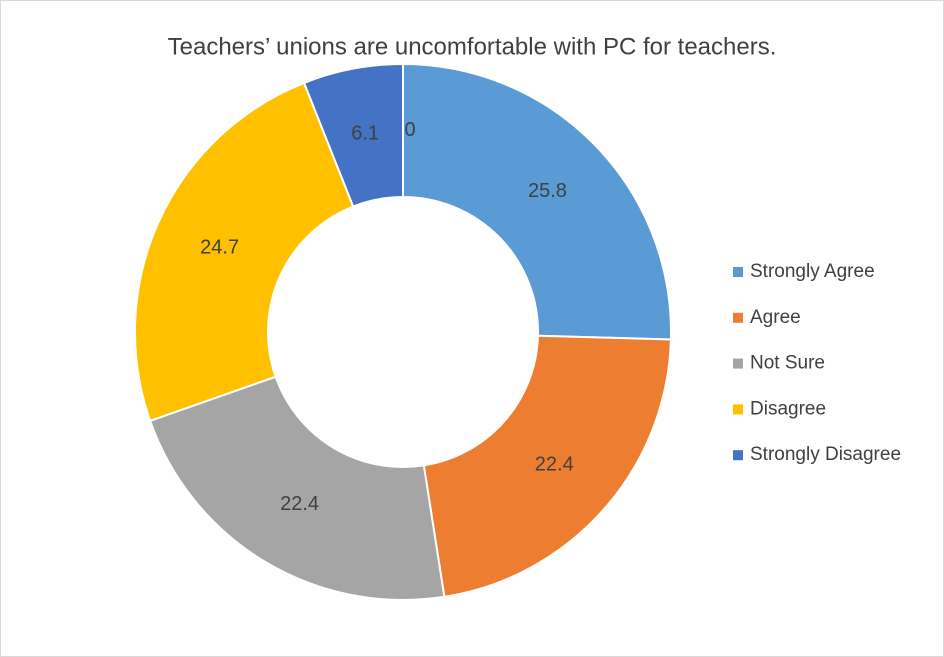 This screenshot has height=657, width=944. I want to click on legend-label: Strongly Disagree, so click(825, 454).